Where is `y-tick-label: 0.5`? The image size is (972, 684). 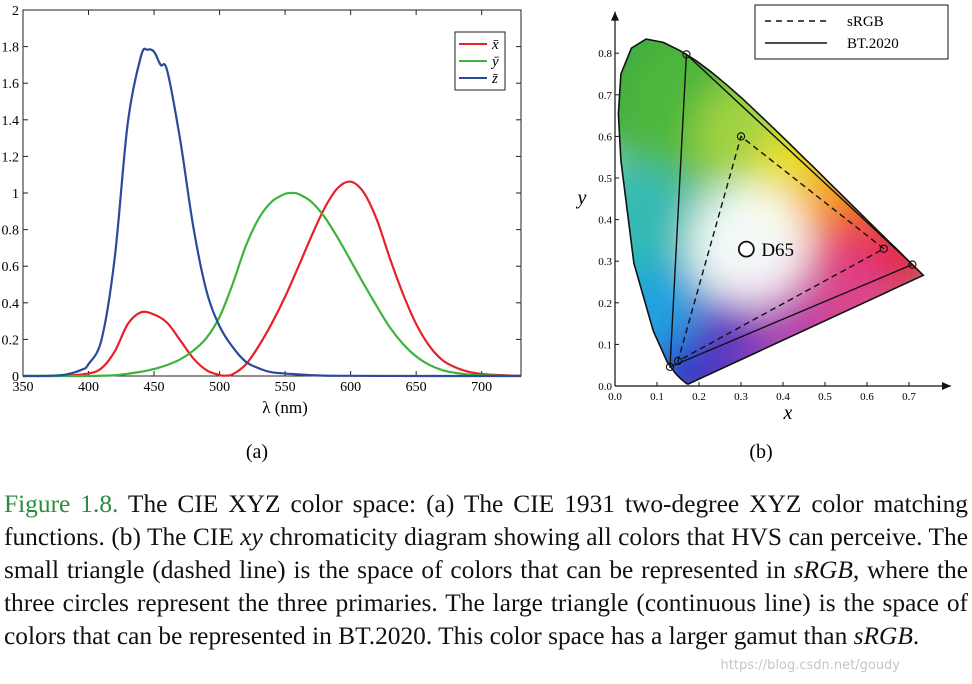 y-tick-label: 0.5 is located at coordinates (605, 179).